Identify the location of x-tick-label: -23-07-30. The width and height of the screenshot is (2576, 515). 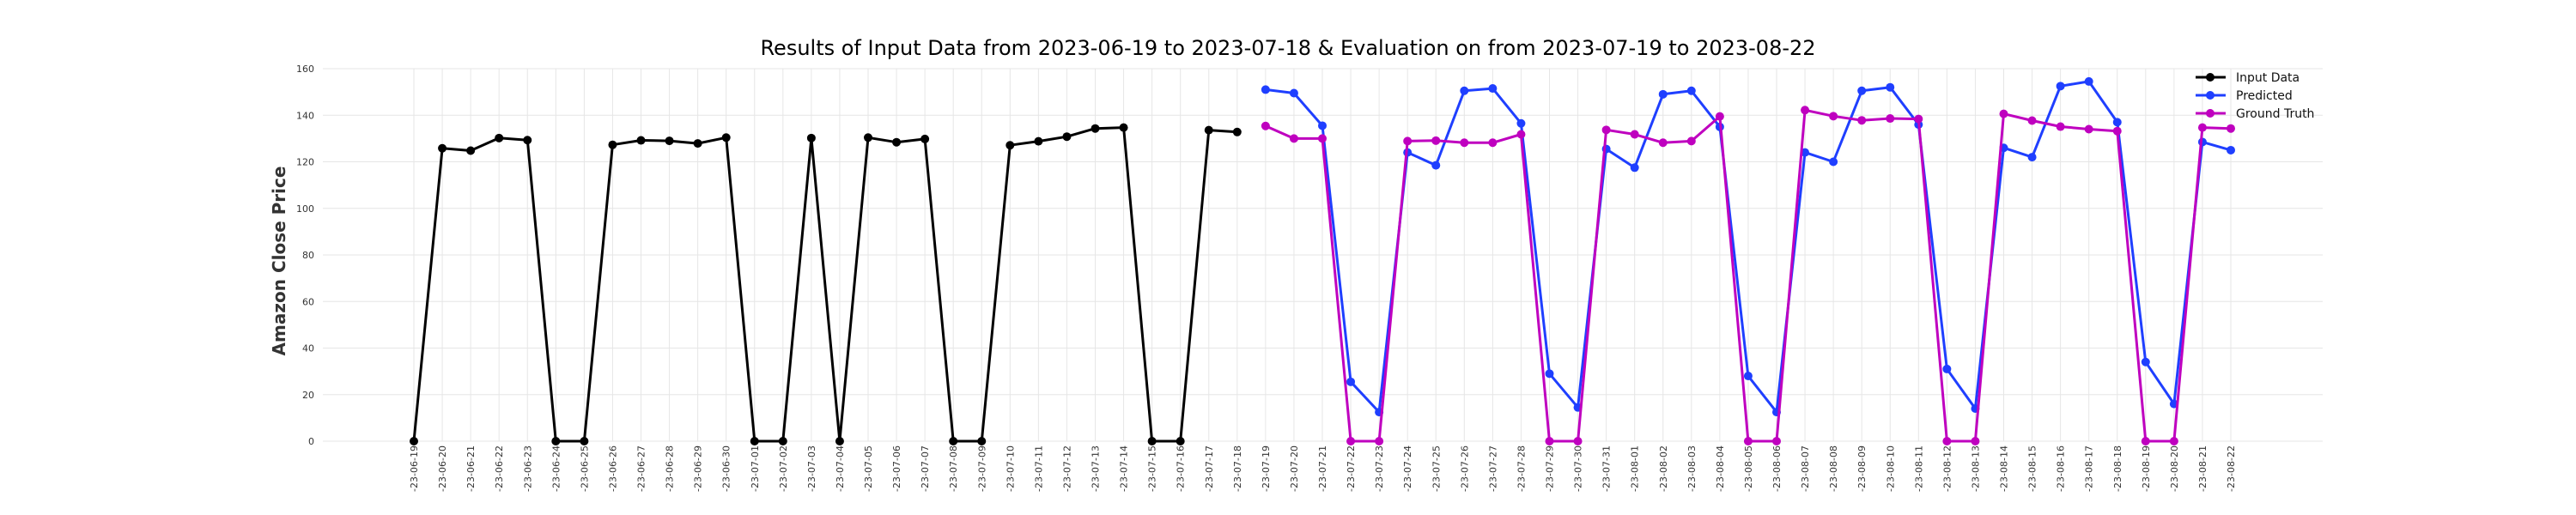
(1579, 468).